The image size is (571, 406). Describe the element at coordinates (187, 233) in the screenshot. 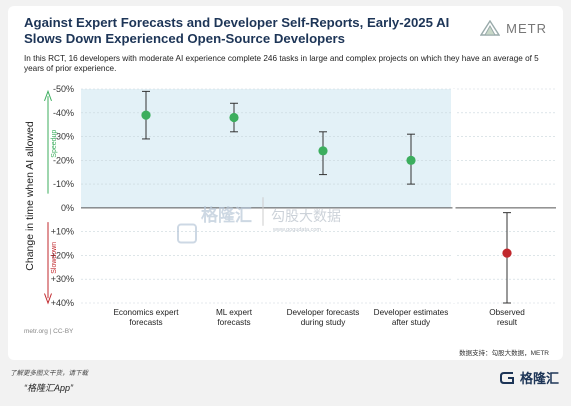

I see `watermark-logo-icon` at that location.